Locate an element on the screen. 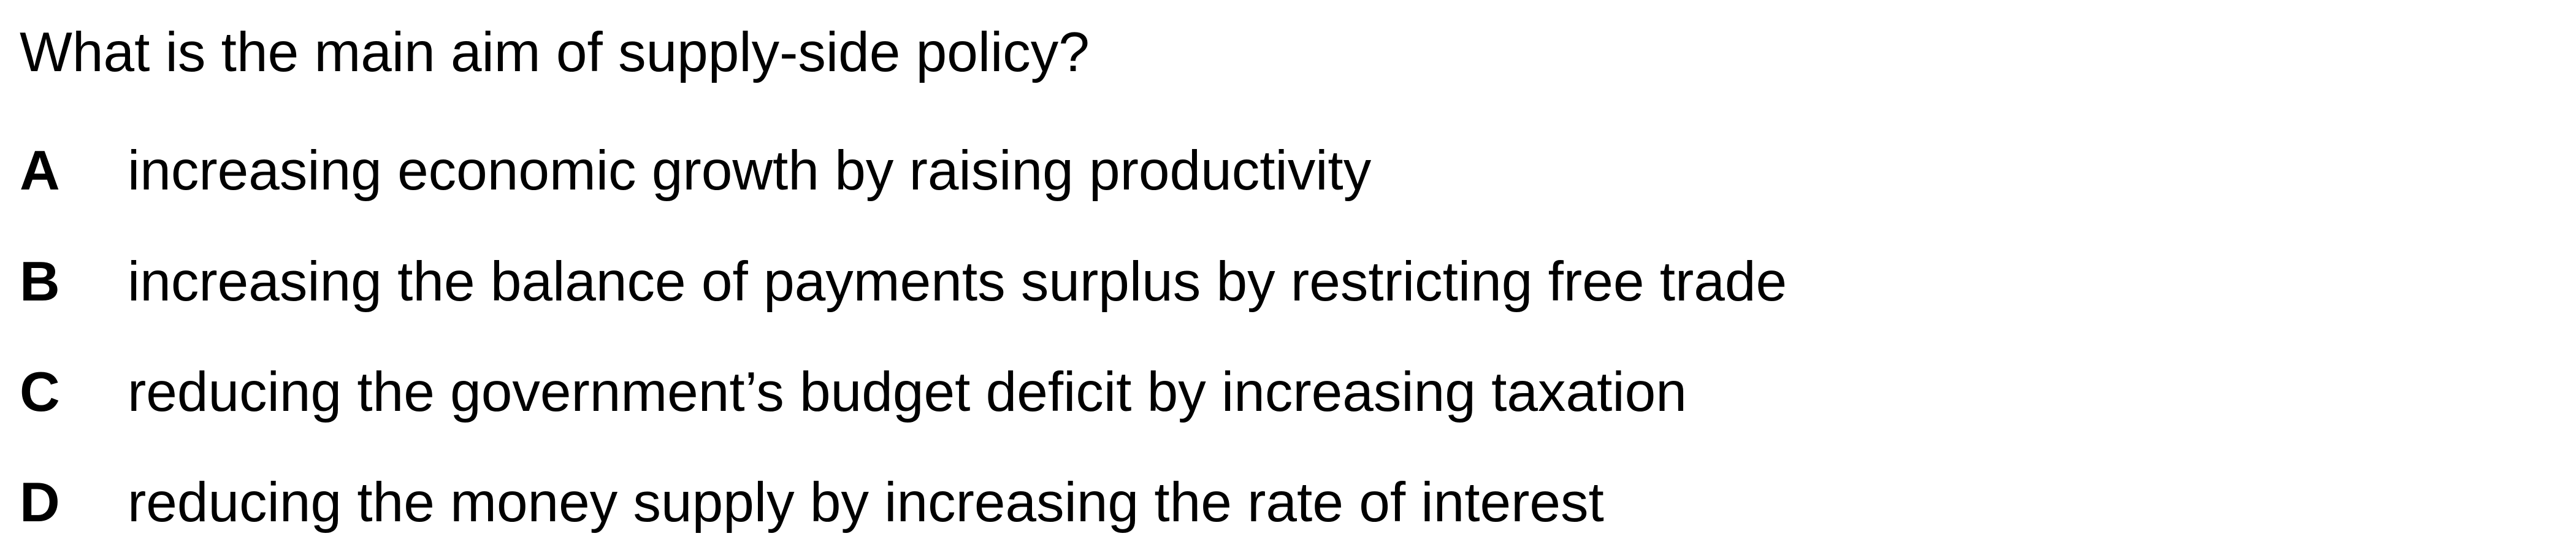 Image resolution: width=2576 pixels, height=555 pixels. option-letter: A is located at coordinates (40, 171).